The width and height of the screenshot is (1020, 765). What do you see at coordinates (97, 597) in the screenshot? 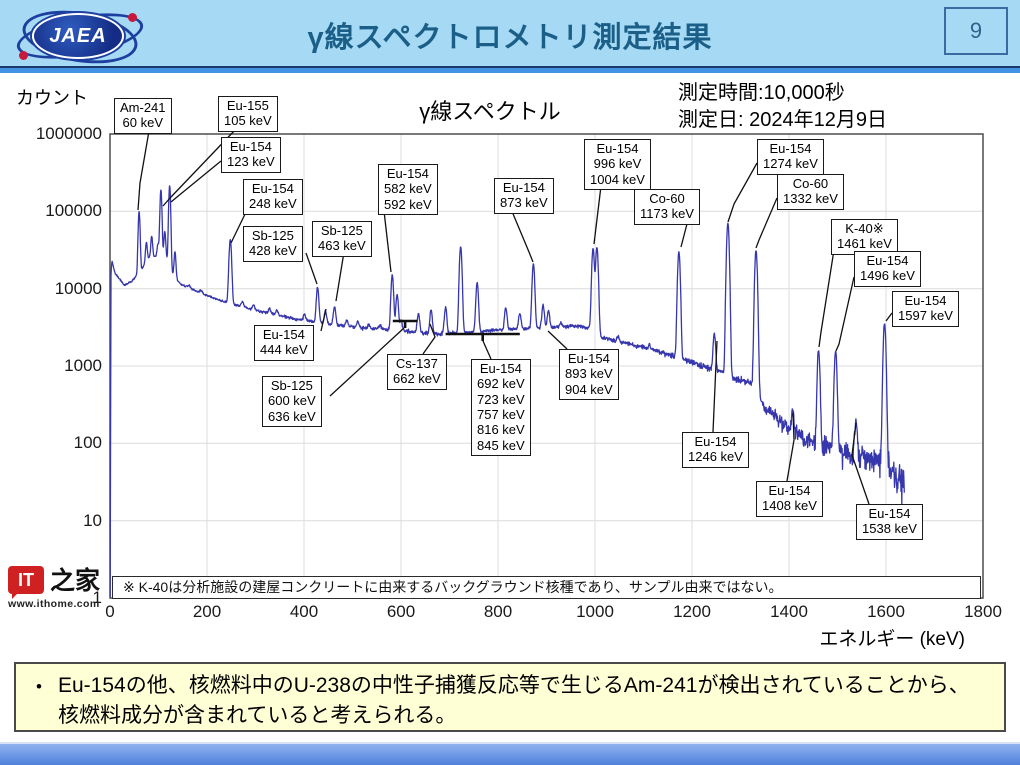
I see `y-tick-label: 1` at bounding box center [97, 597].